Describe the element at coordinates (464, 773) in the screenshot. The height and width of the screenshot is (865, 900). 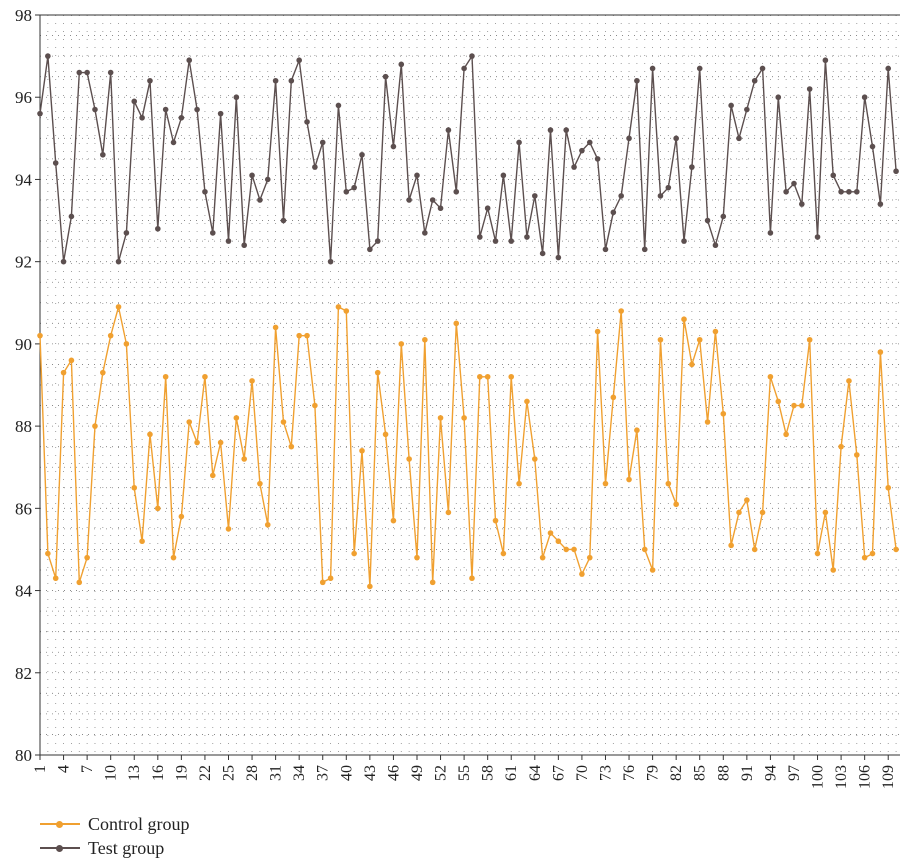
I see `x-tick-label: 55` at that location.